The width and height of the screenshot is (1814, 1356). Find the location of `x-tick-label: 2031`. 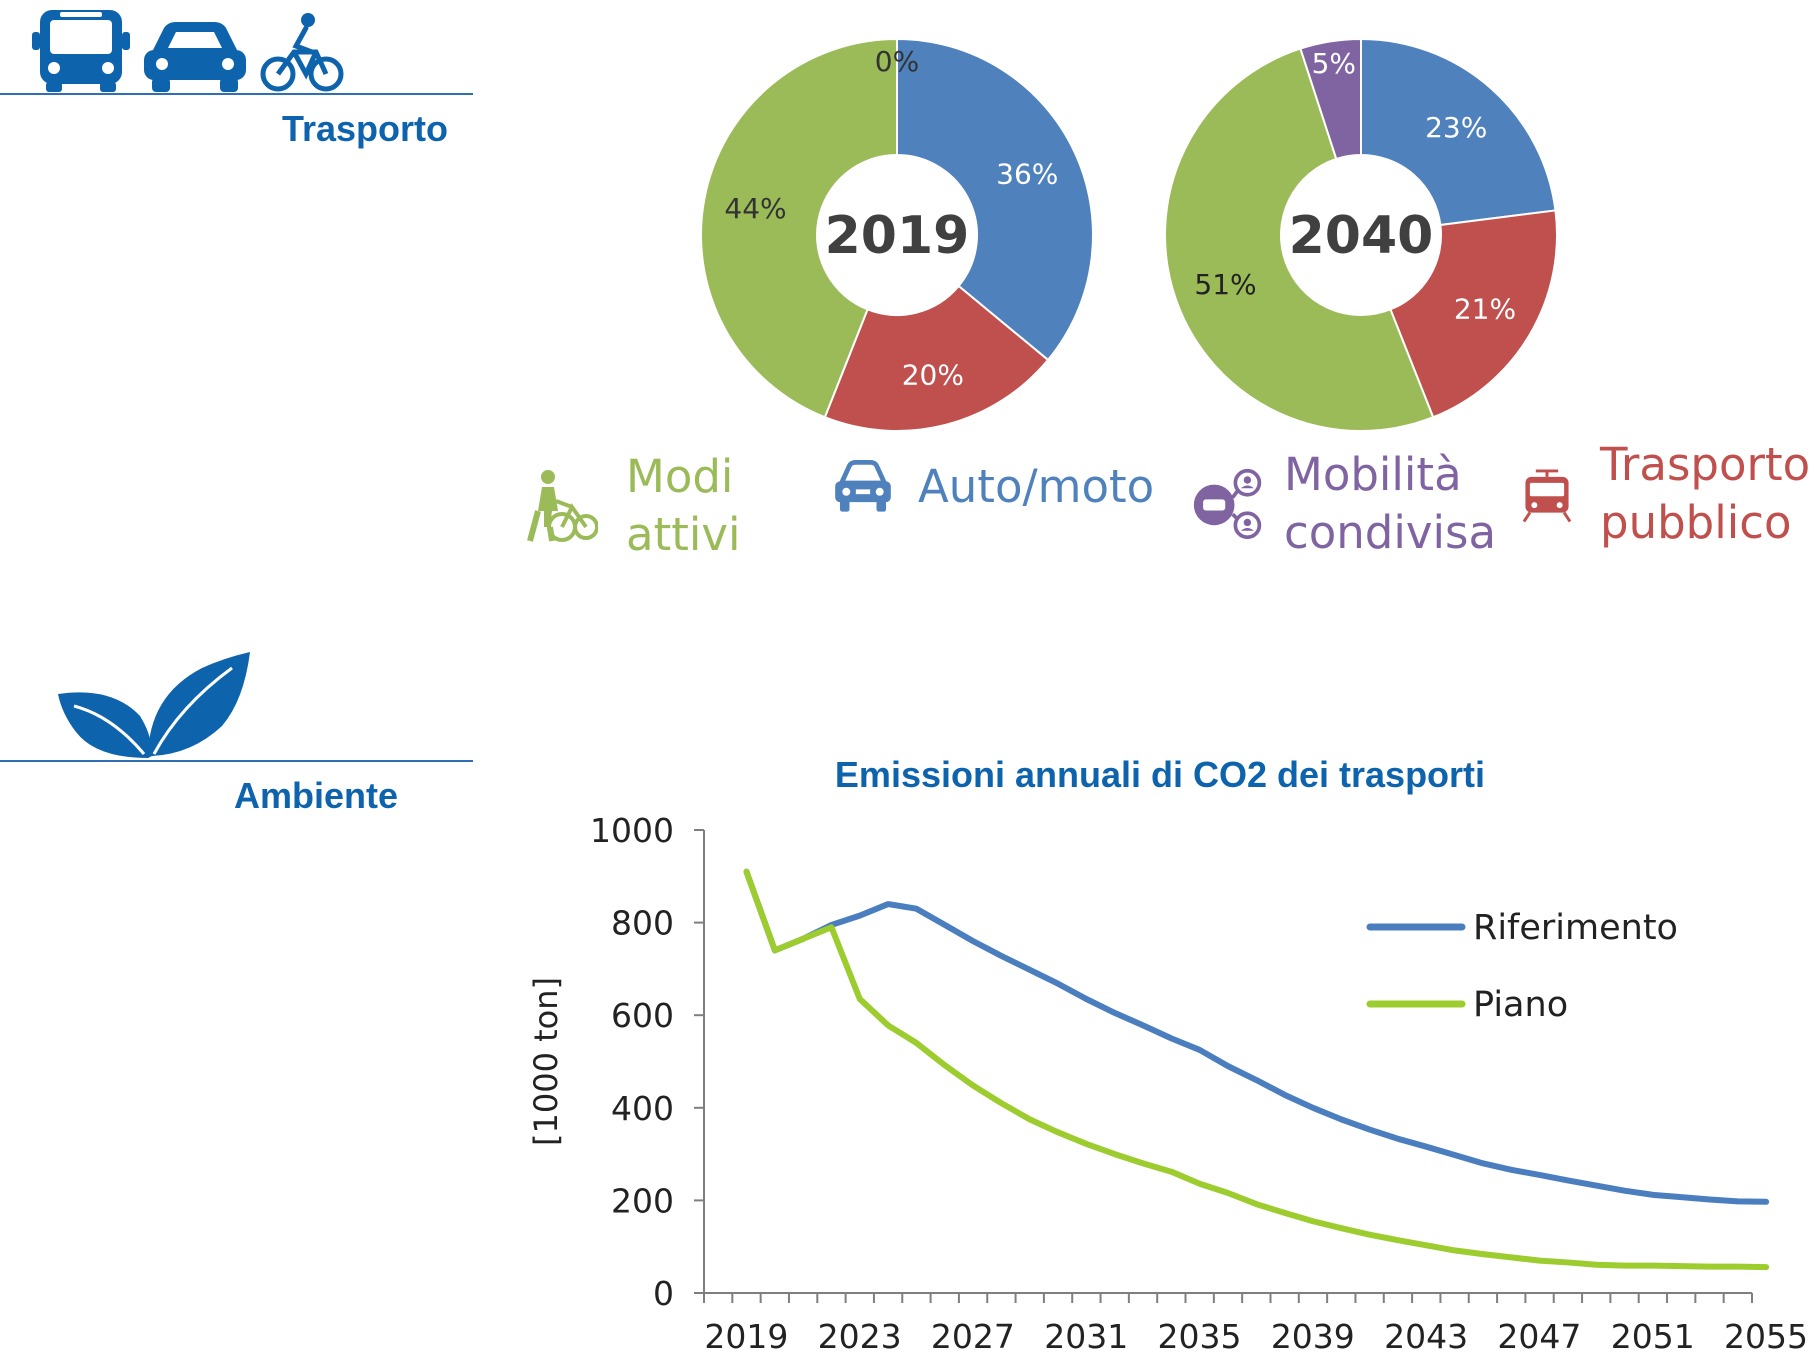

x-tick-label: 2031 is located at coordinates (1086, 1336).